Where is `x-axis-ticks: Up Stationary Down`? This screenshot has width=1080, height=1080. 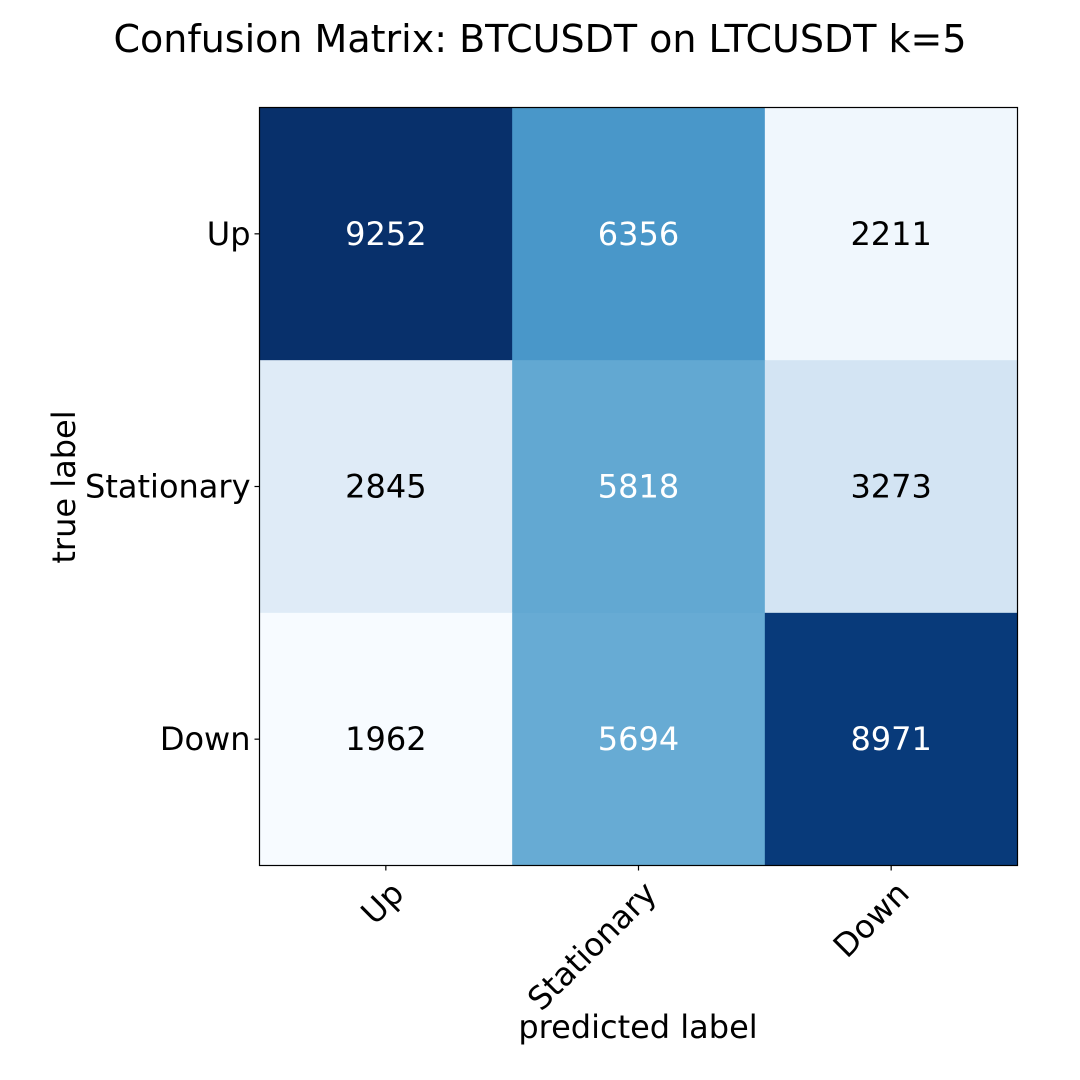 x-axis-ticks: Up Stationary Down is located at coordinates (635, 941).